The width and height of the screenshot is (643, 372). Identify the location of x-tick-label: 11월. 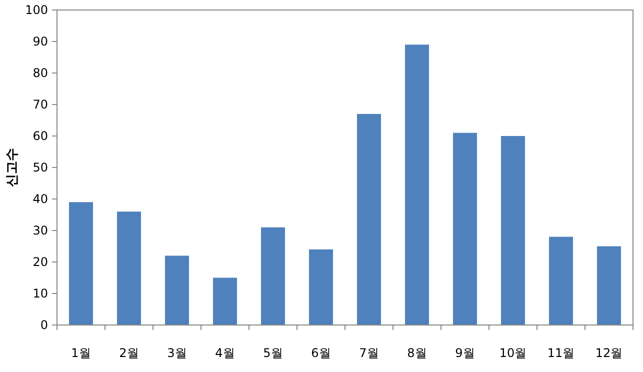
(561, 353).